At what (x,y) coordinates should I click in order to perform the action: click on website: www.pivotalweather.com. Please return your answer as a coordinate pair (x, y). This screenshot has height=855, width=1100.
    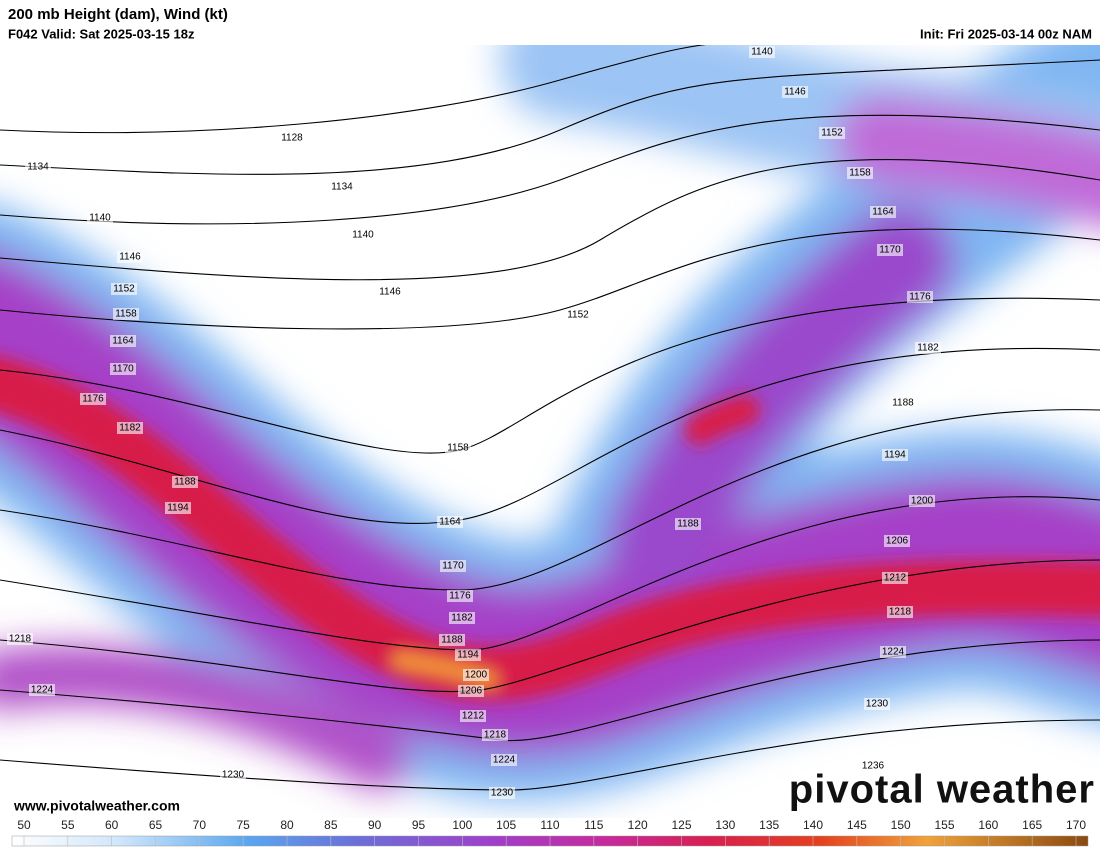
    Looking at the image, I should click on (96, 806).